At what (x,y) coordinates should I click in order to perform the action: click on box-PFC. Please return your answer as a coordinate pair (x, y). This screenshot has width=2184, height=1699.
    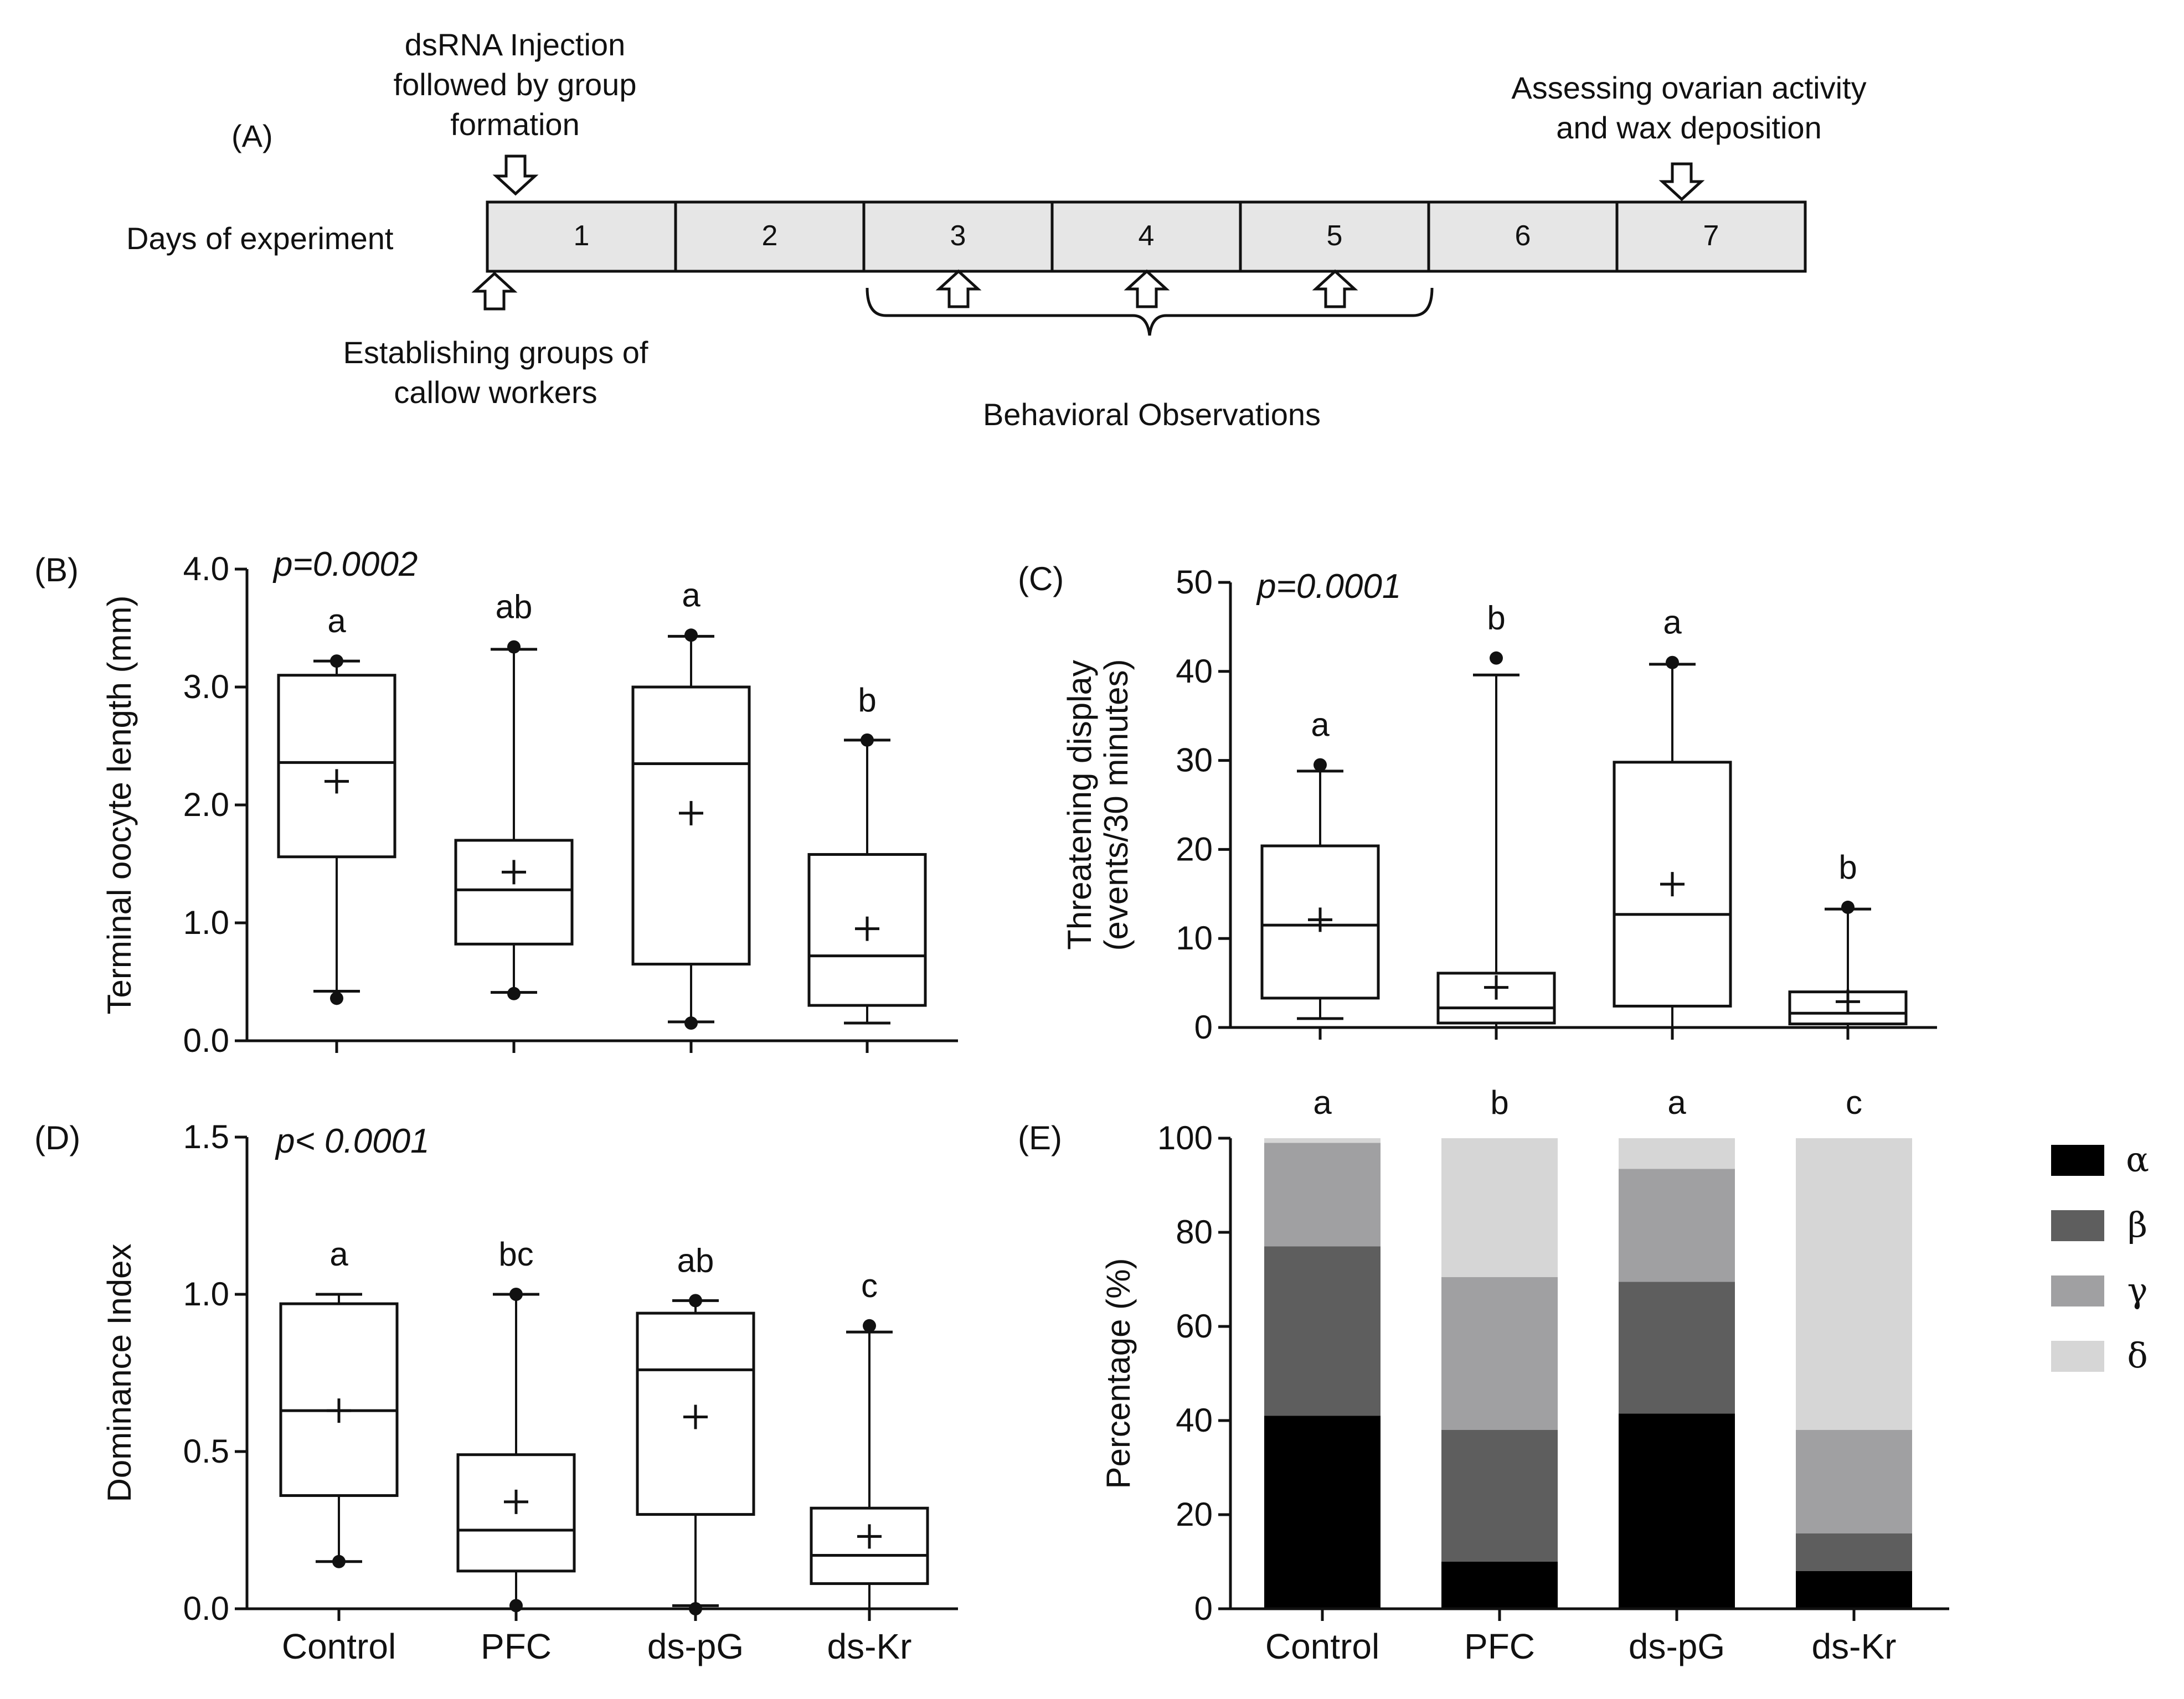
    Looking at the image, I should click on (514, 820).